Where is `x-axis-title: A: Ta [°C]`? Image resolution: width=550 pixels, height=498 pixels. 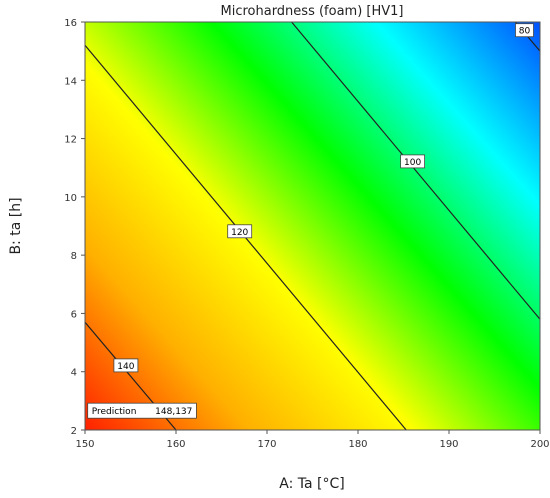
x-axis-title: A: Ta [°C] is located at coordinates (311, 484).